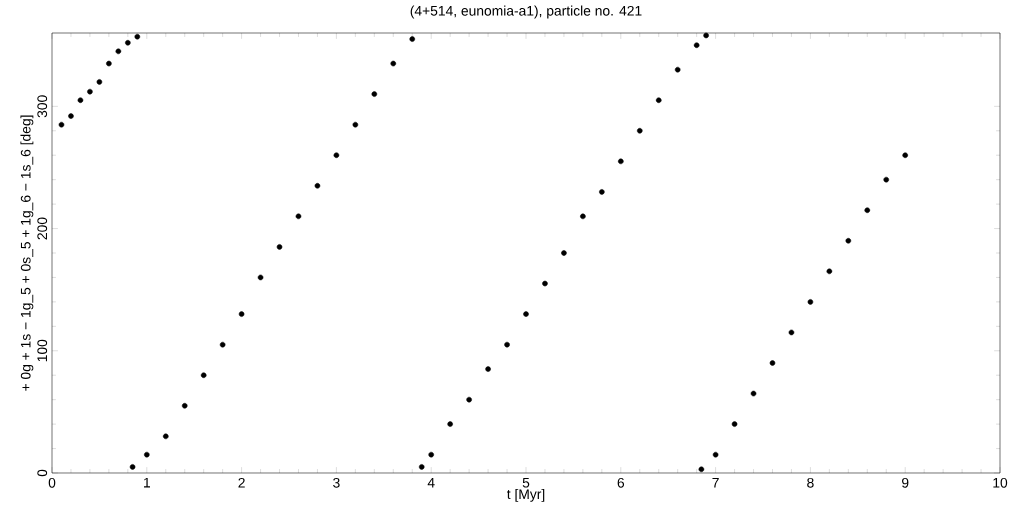 Image resolution: width=1021 pixels, height=511 pixels. Describe the element at coordinates (1000, 482) in the screenshot. I see `x-tick-label: 10` at that location.